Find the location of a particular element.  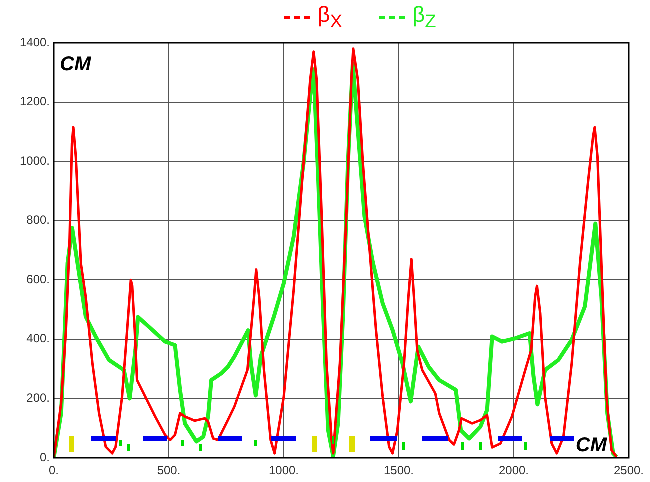

x-tick-label: 2500. is located at coordinates (629, 471).